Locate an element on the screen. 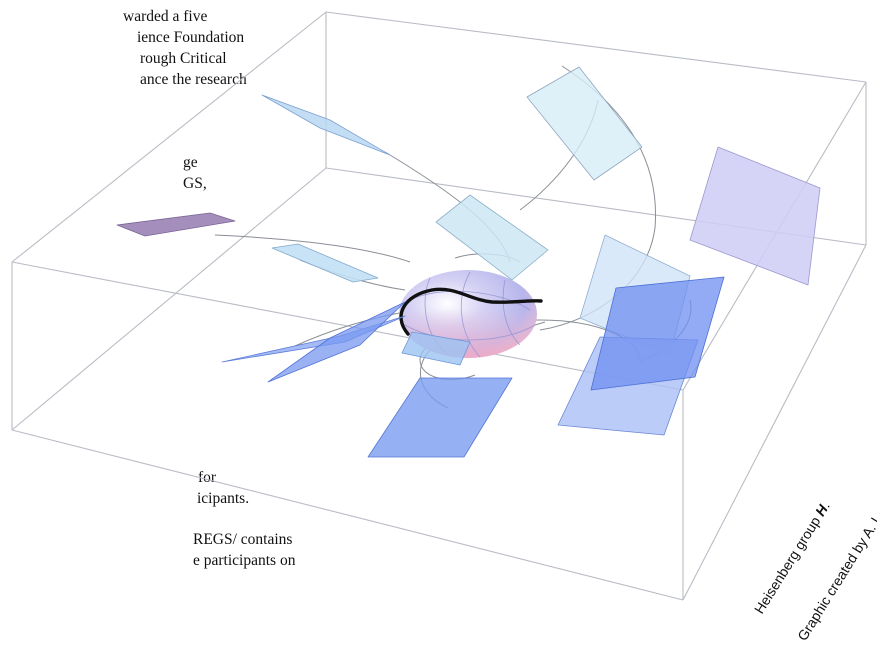 The image size is (877, 653). background-text-line: for is located at coordinates (207, 477).